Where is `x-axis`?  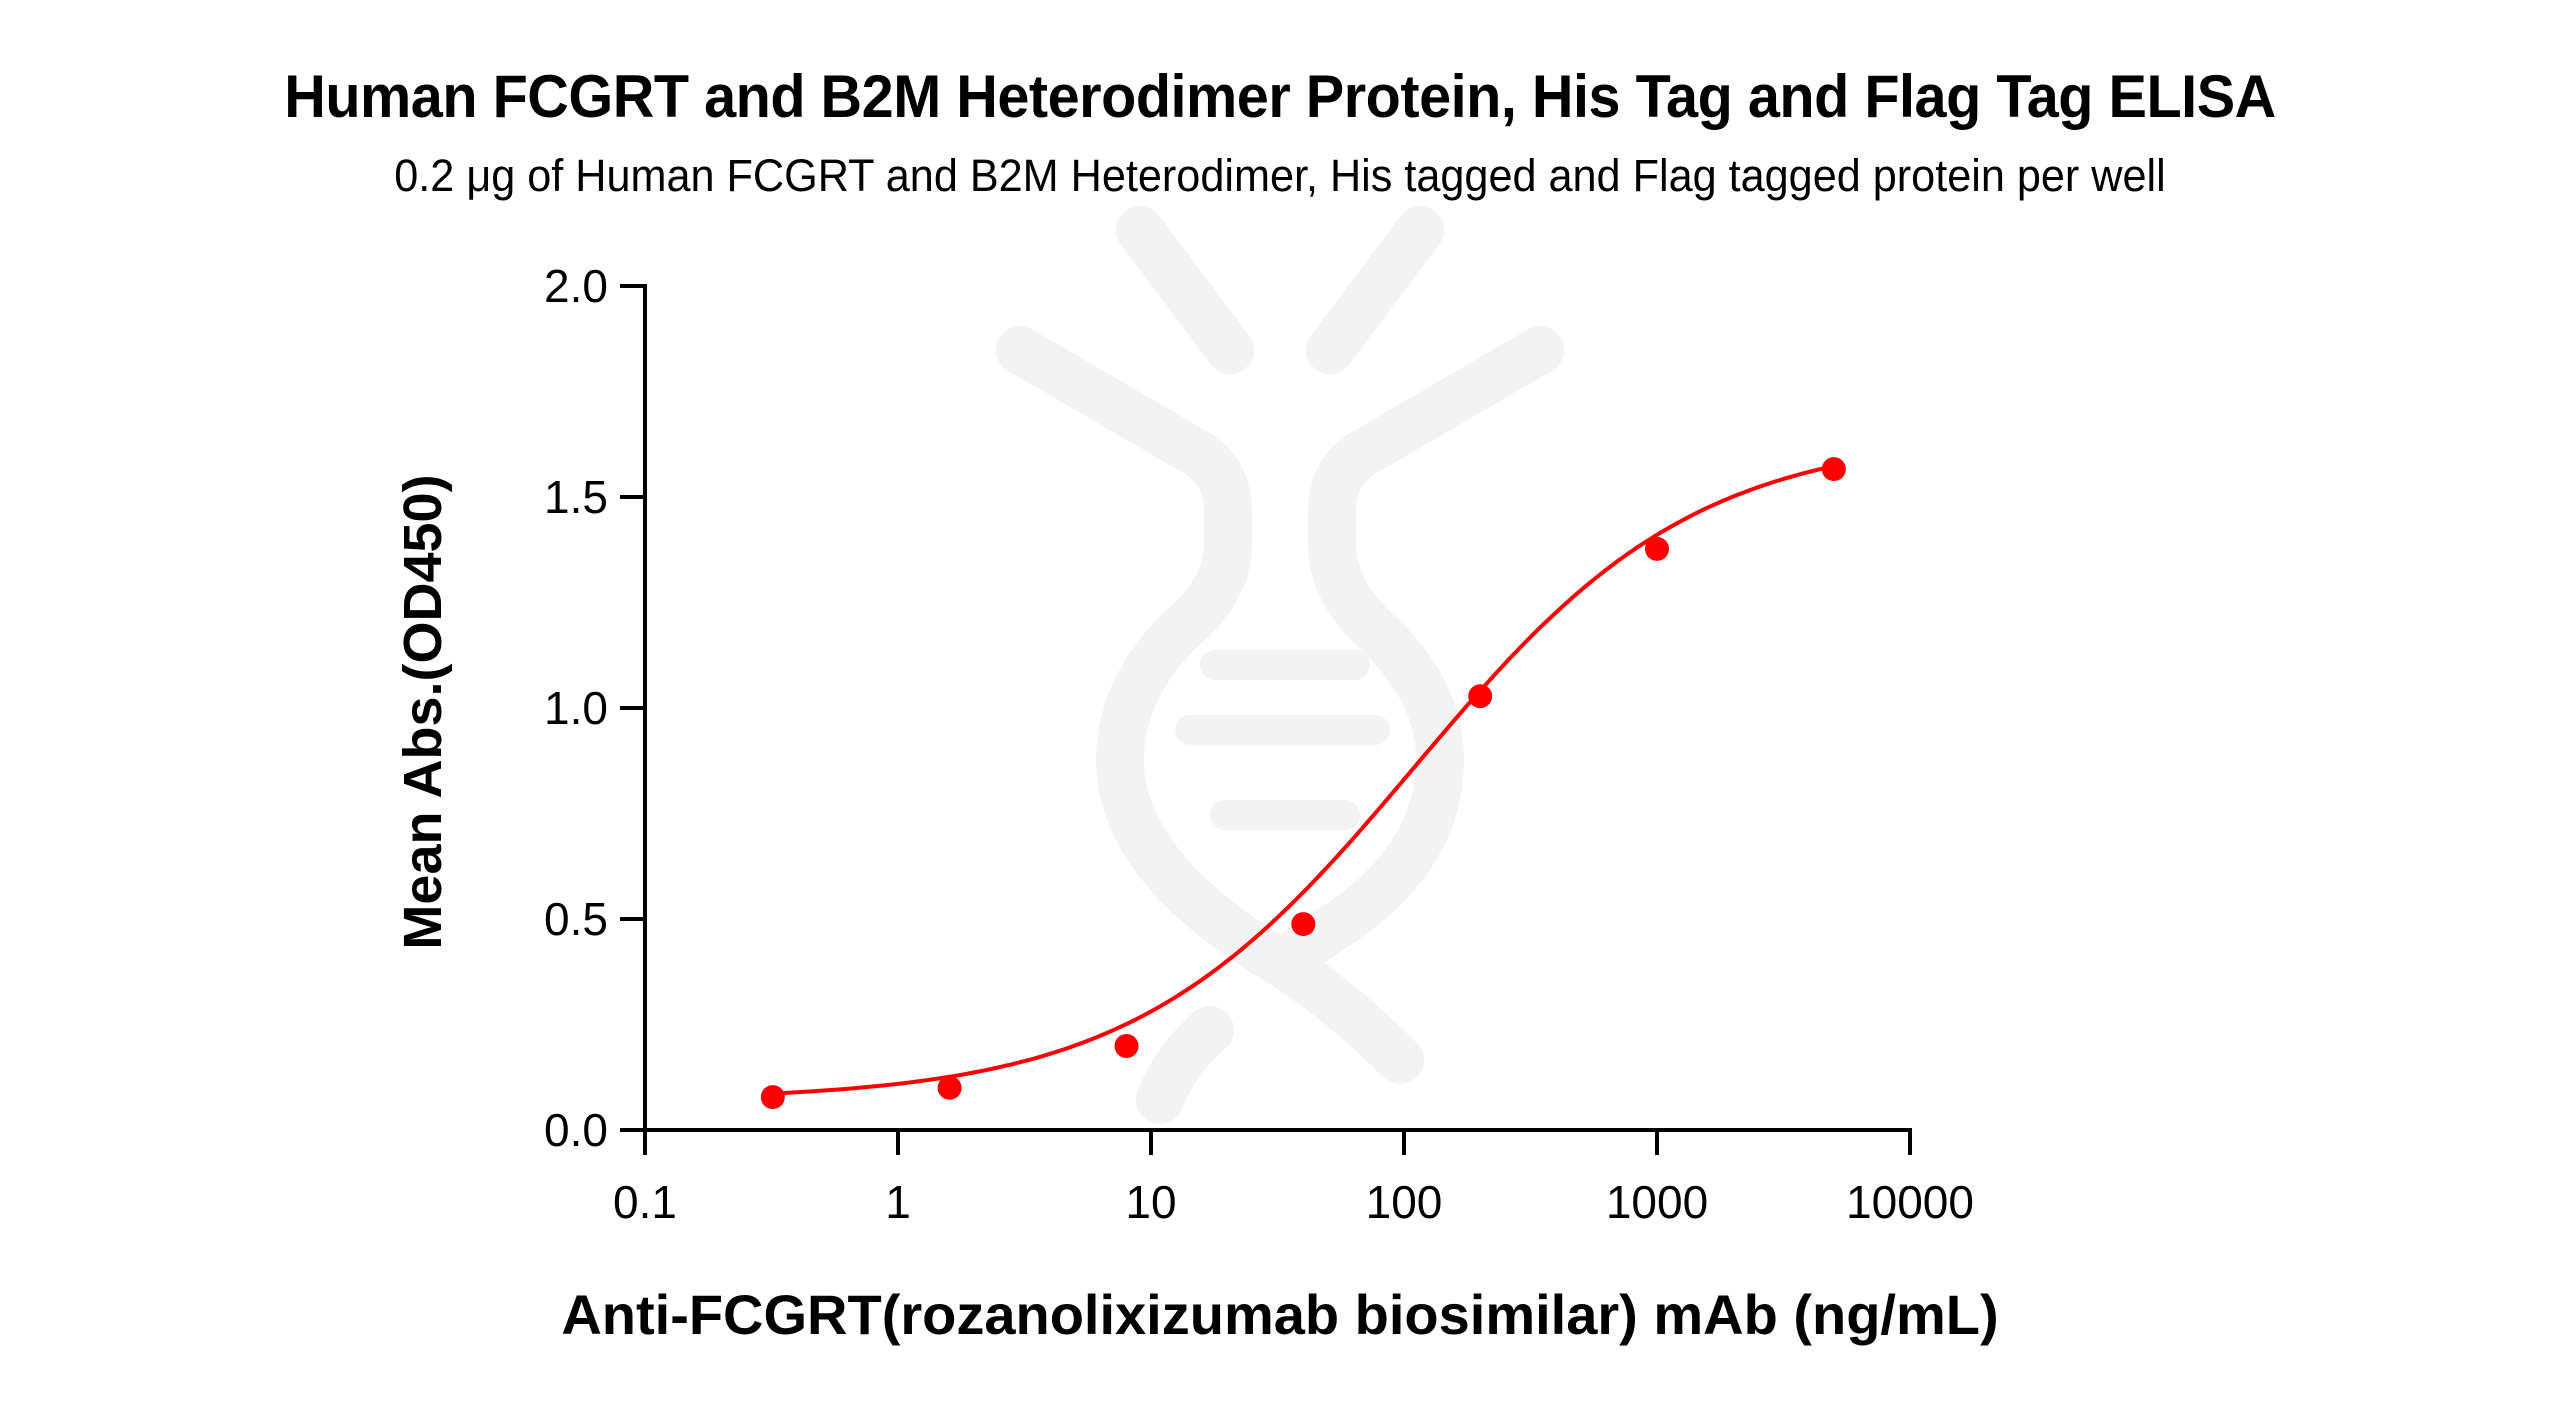
x-axis is located at coordinates (1266, 1141).